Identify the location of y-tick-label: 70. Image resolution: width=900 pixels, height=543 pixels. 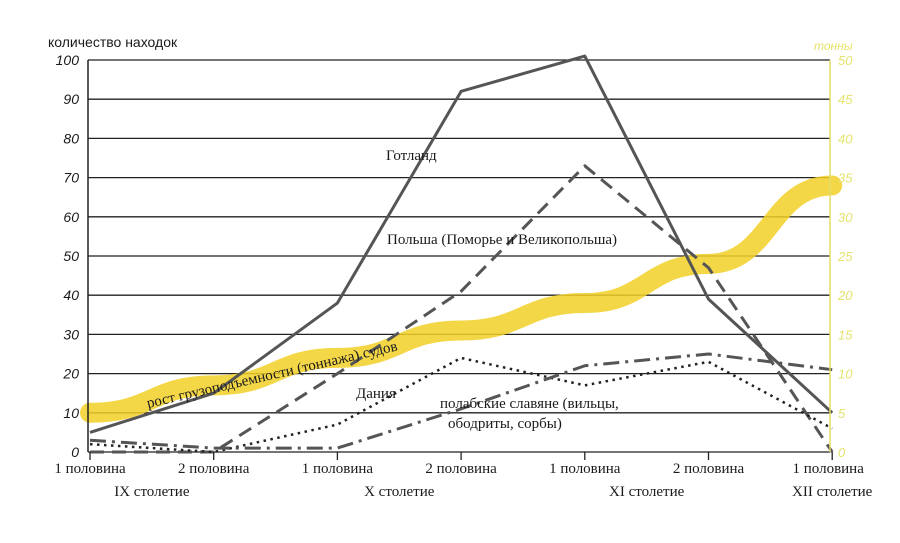
(71, 178).